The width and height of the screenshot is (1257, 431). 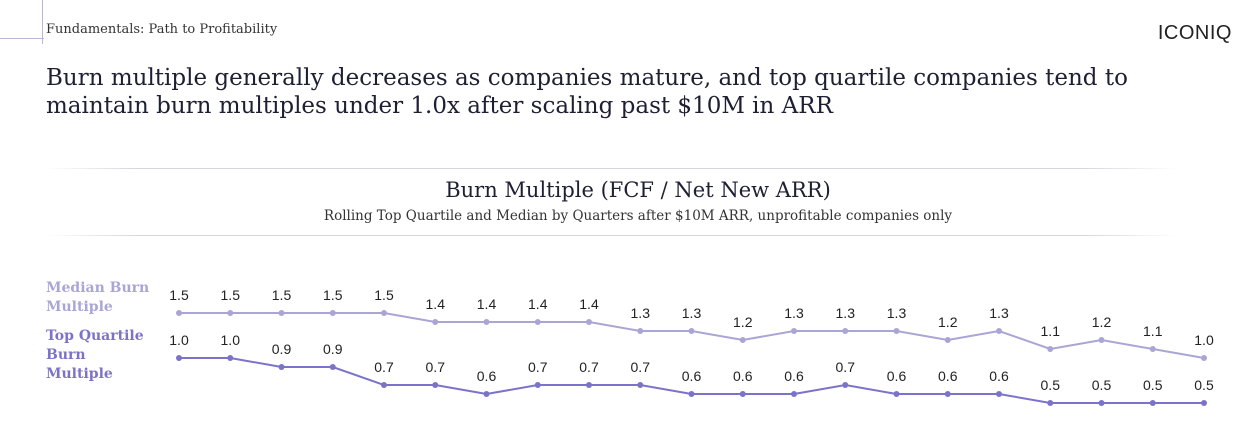 What do you see at coordinates (1204, 340) in the screenshot?
I see `median-data-label: 1.0` at bounding box center [1204, 340].